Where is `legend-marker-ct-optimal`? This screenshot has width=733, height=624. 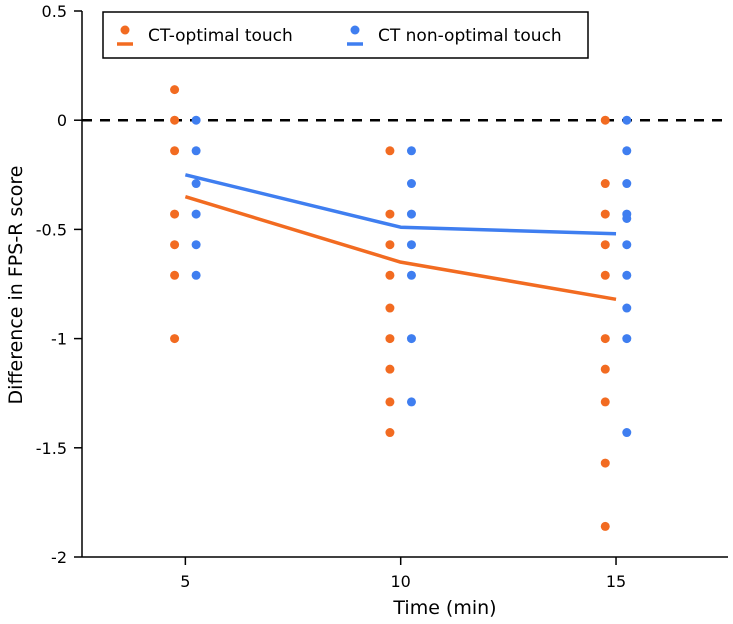 legend-marker-ct-optimal is located at coordinates (125, 30).